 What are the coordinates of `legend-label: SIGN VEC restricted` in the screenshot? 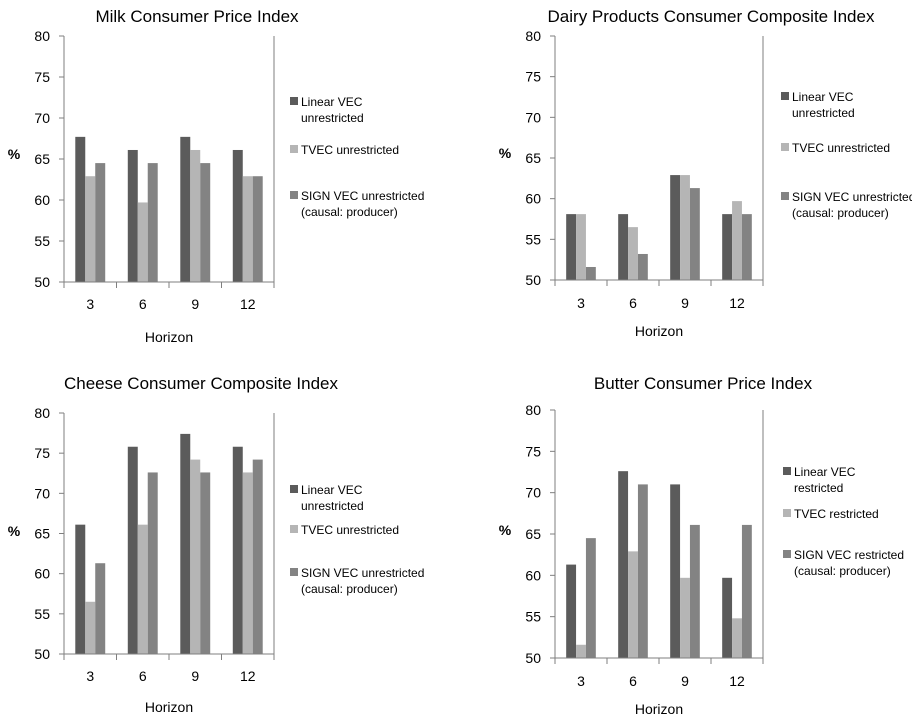 It's located at (849, 555).